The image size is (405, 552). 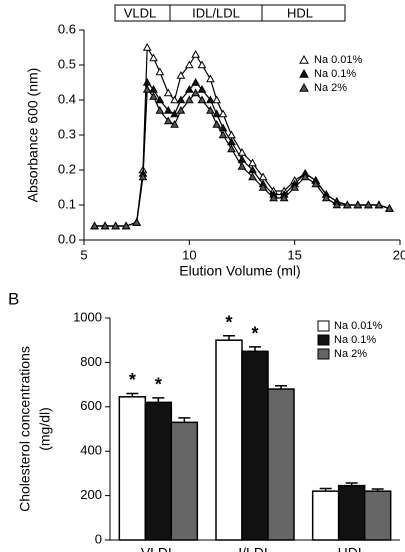 I want to click on x-tick-label: 15, so click(x=294, y=254).